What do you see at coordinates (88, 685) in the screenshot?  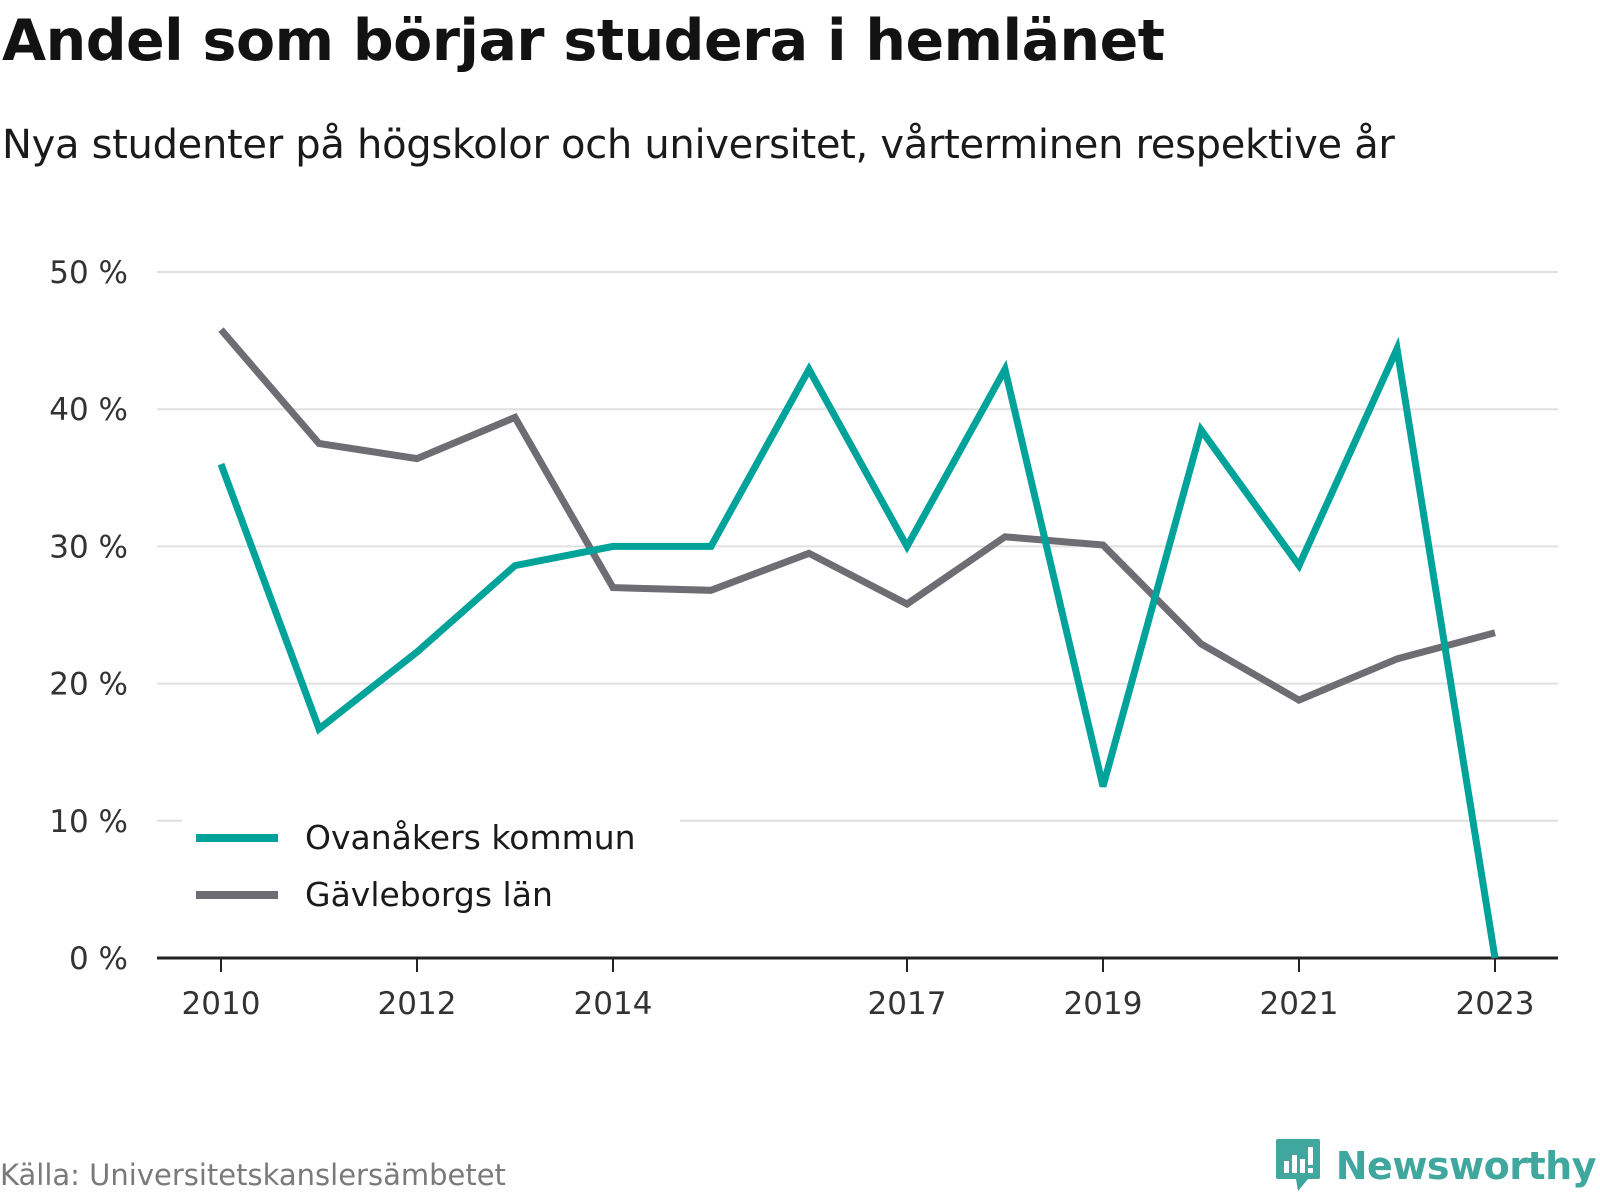 I see `y-tick-label: 20 %` at bounding box center [88, 685].